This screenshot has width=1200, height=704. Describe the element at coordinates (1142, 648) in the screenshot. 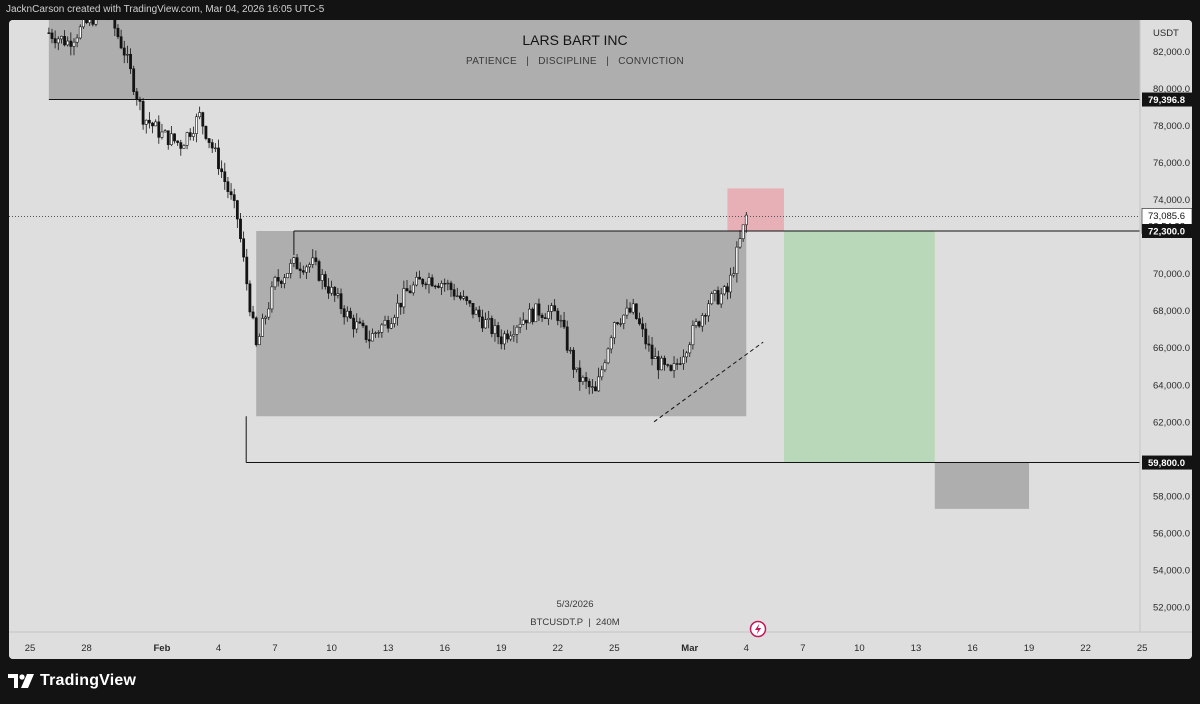

I see `x-tick-label: 25` at that location.